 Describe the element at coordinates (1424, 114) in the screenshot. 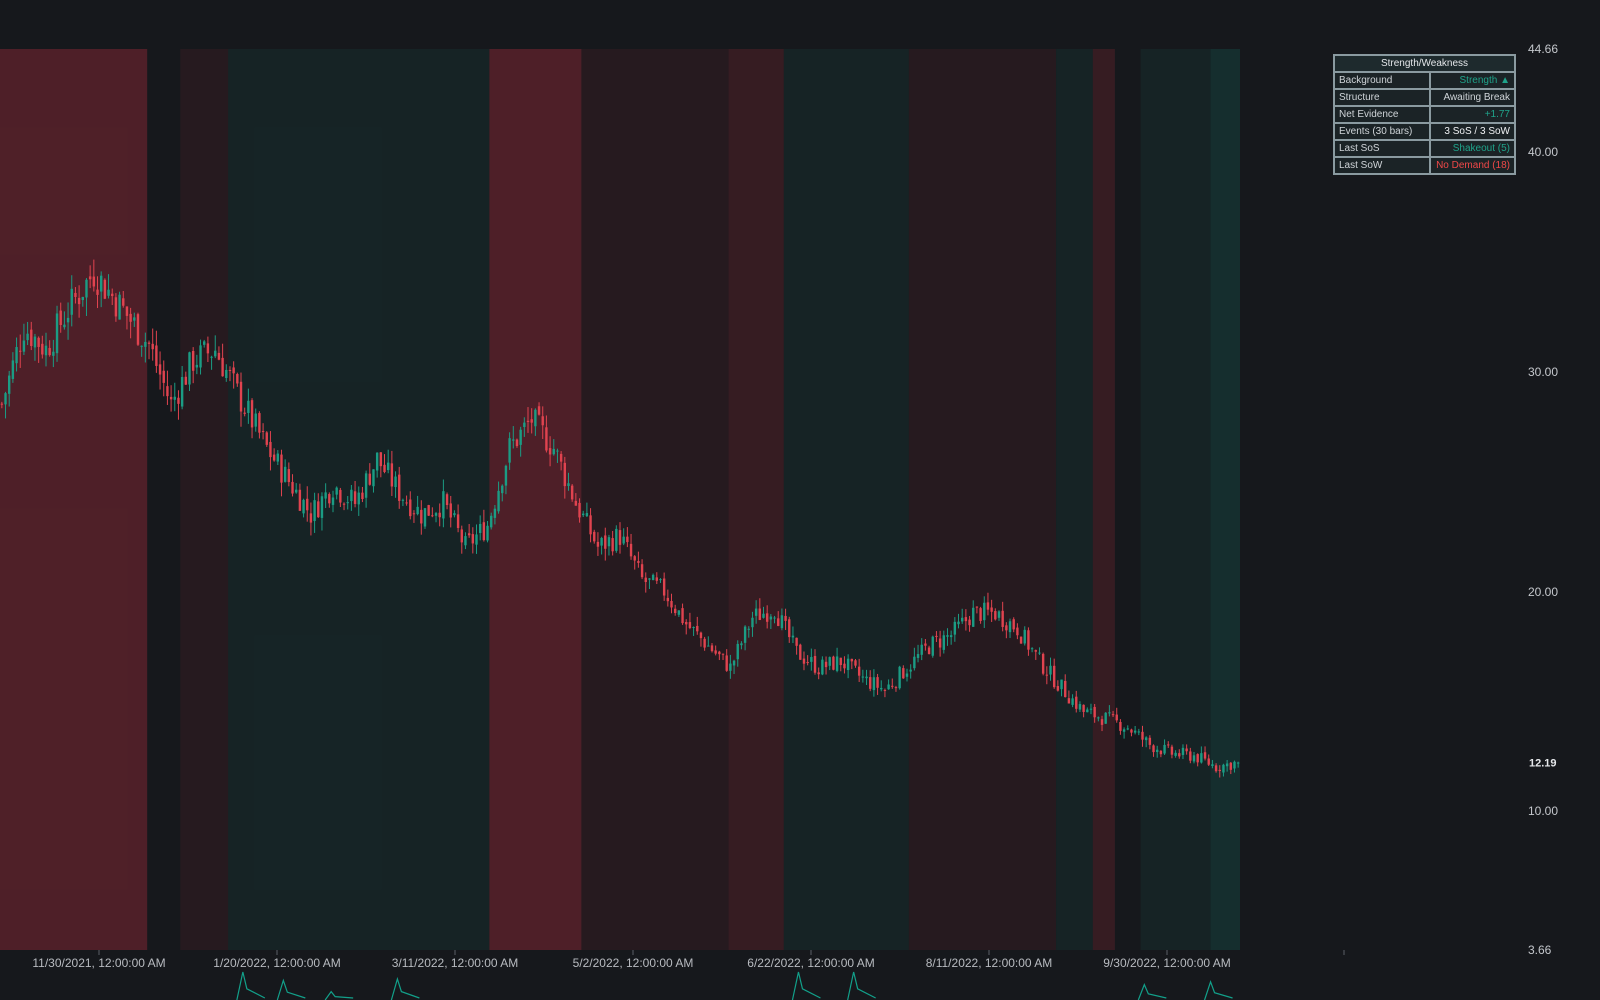

I see `panel-row-net-evidence: Net Evidence +1.77` at that location.